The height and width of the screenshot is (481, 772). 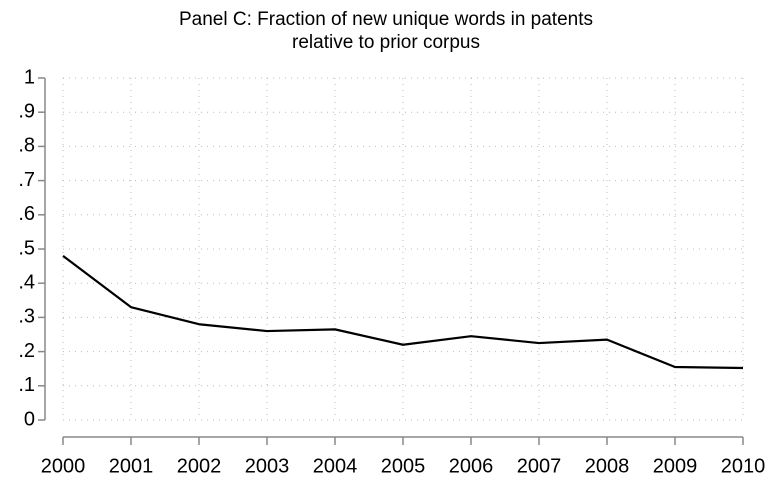 What do you see at coordinates (26, 146) in the screenshot?
I see `y-tick-label: .8` at bounding box center [26, 146].